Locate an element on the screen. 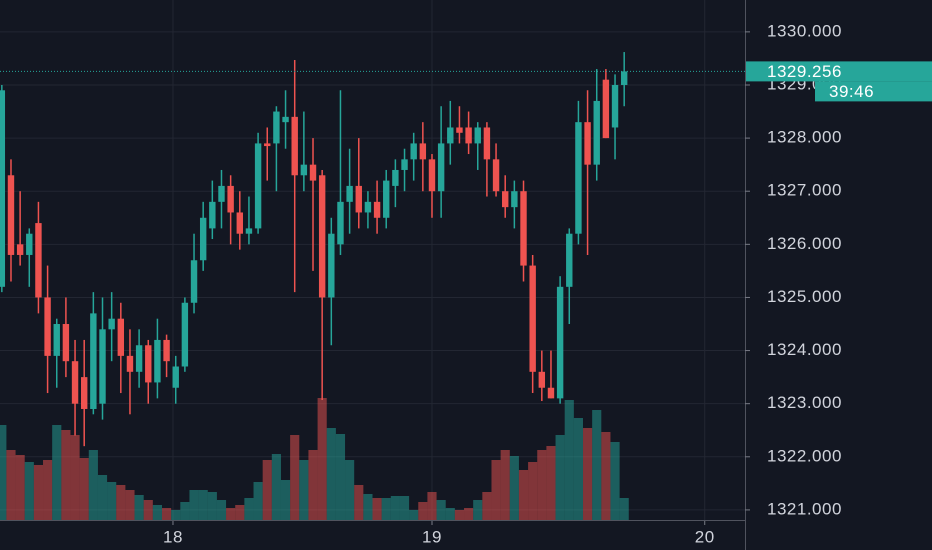 The width and height of the screenshot is (932, 550). x-tick-label: 19 is located at coordinates (432, 536).